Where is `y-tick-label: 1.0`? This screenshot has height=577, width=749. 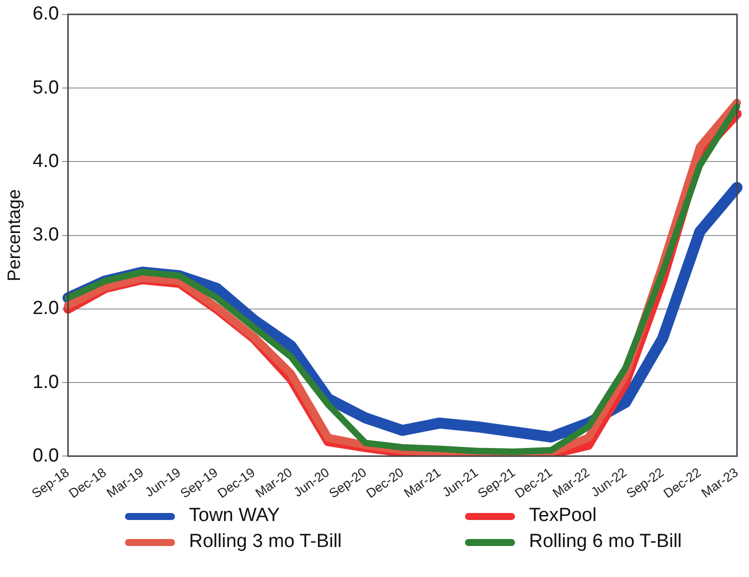
y-tick-label: 1.0 is located at coordinates (46, 382).